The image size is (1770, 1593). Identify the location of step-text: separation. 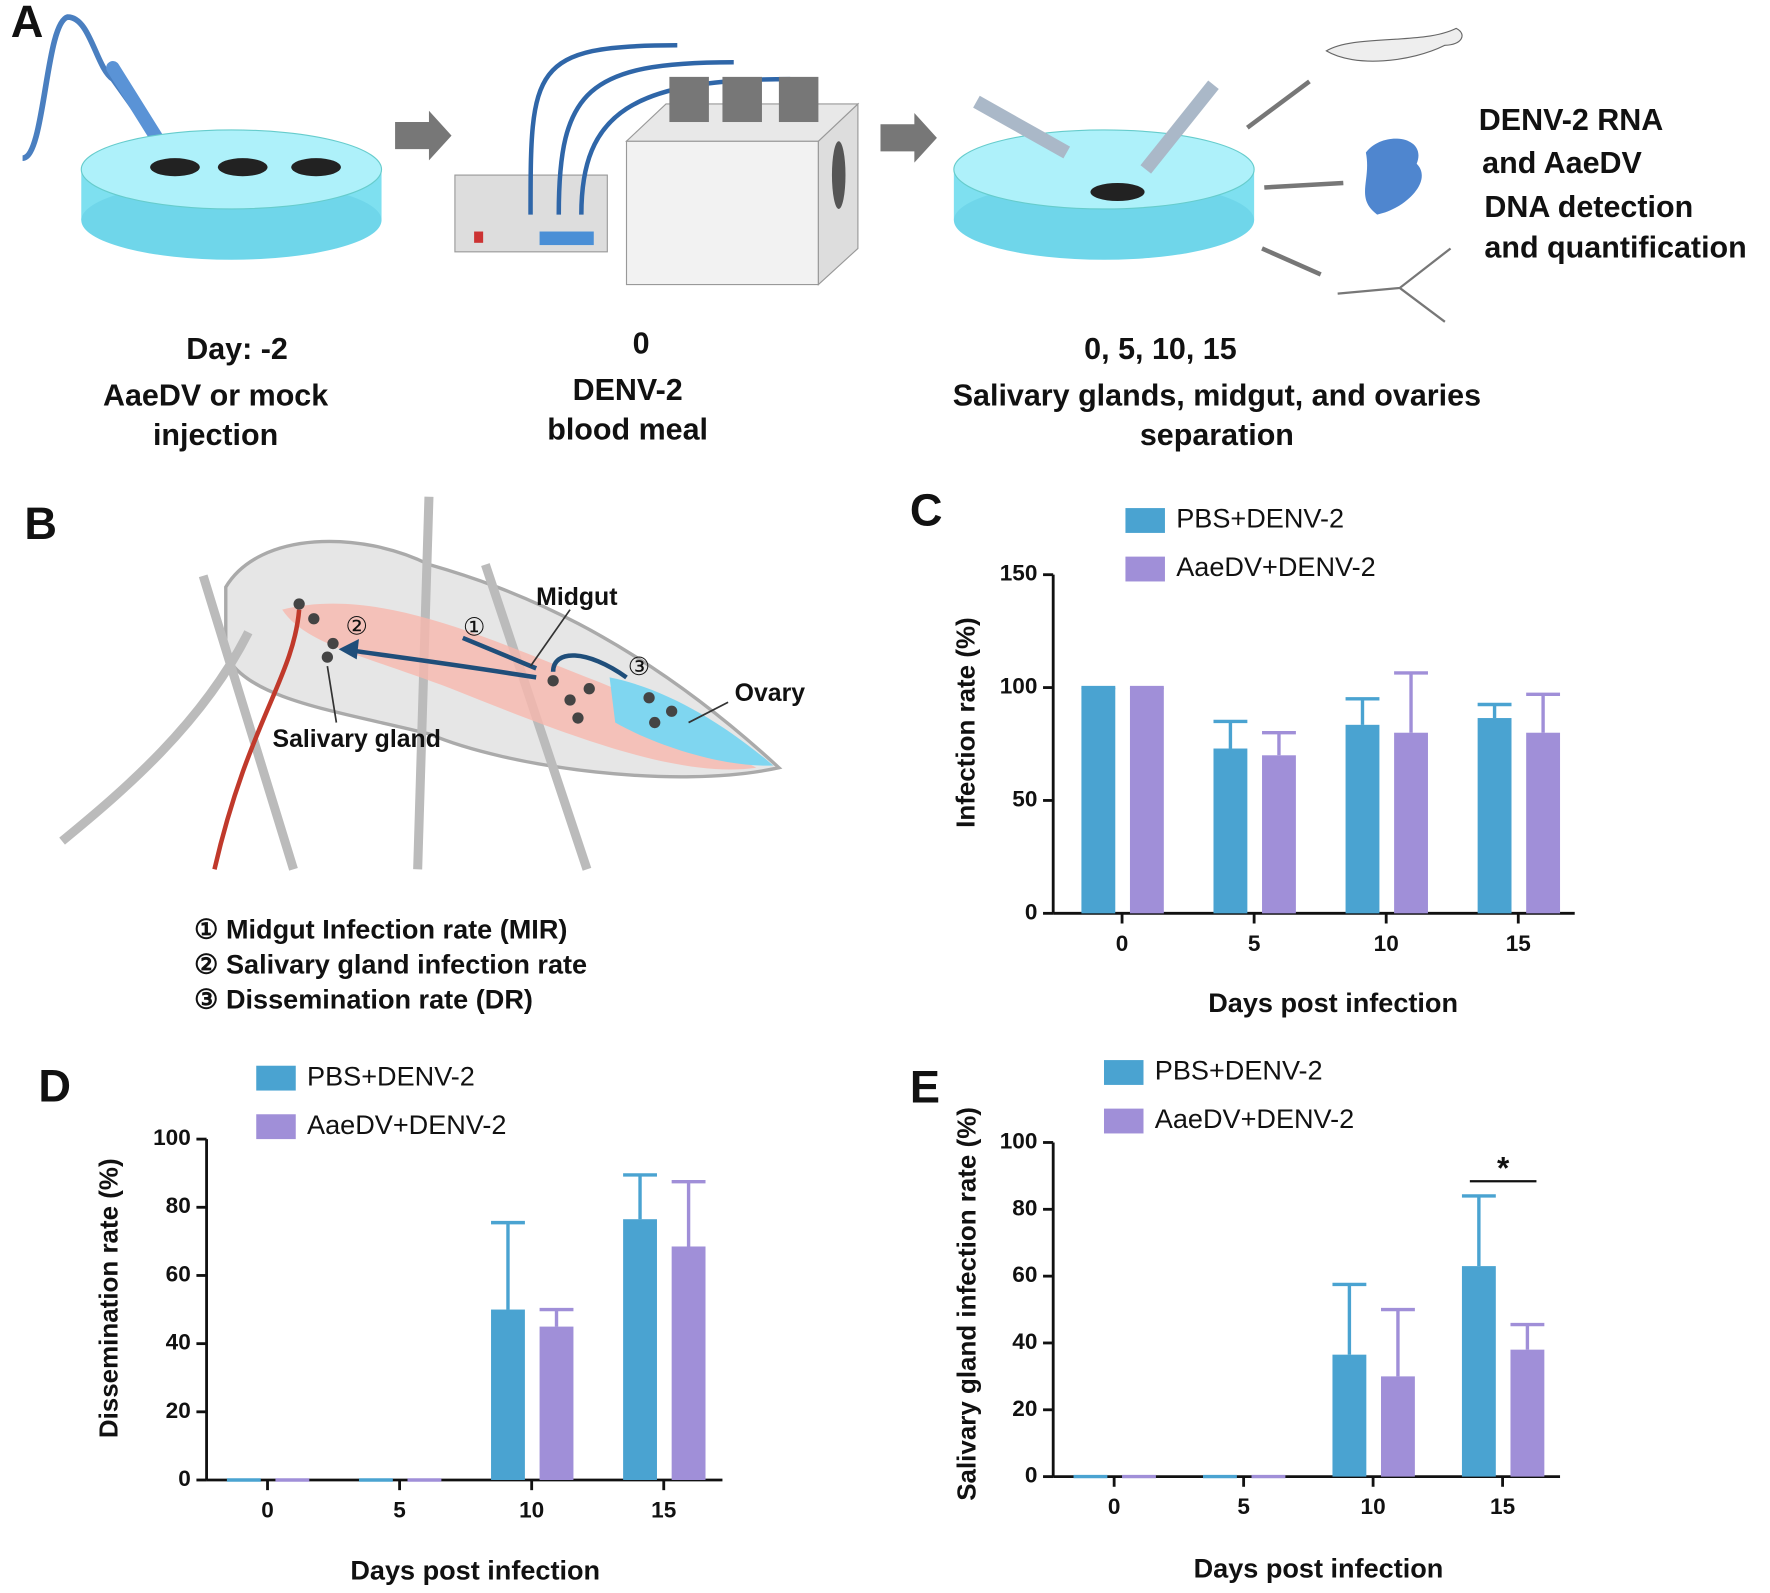
(1217, 435).